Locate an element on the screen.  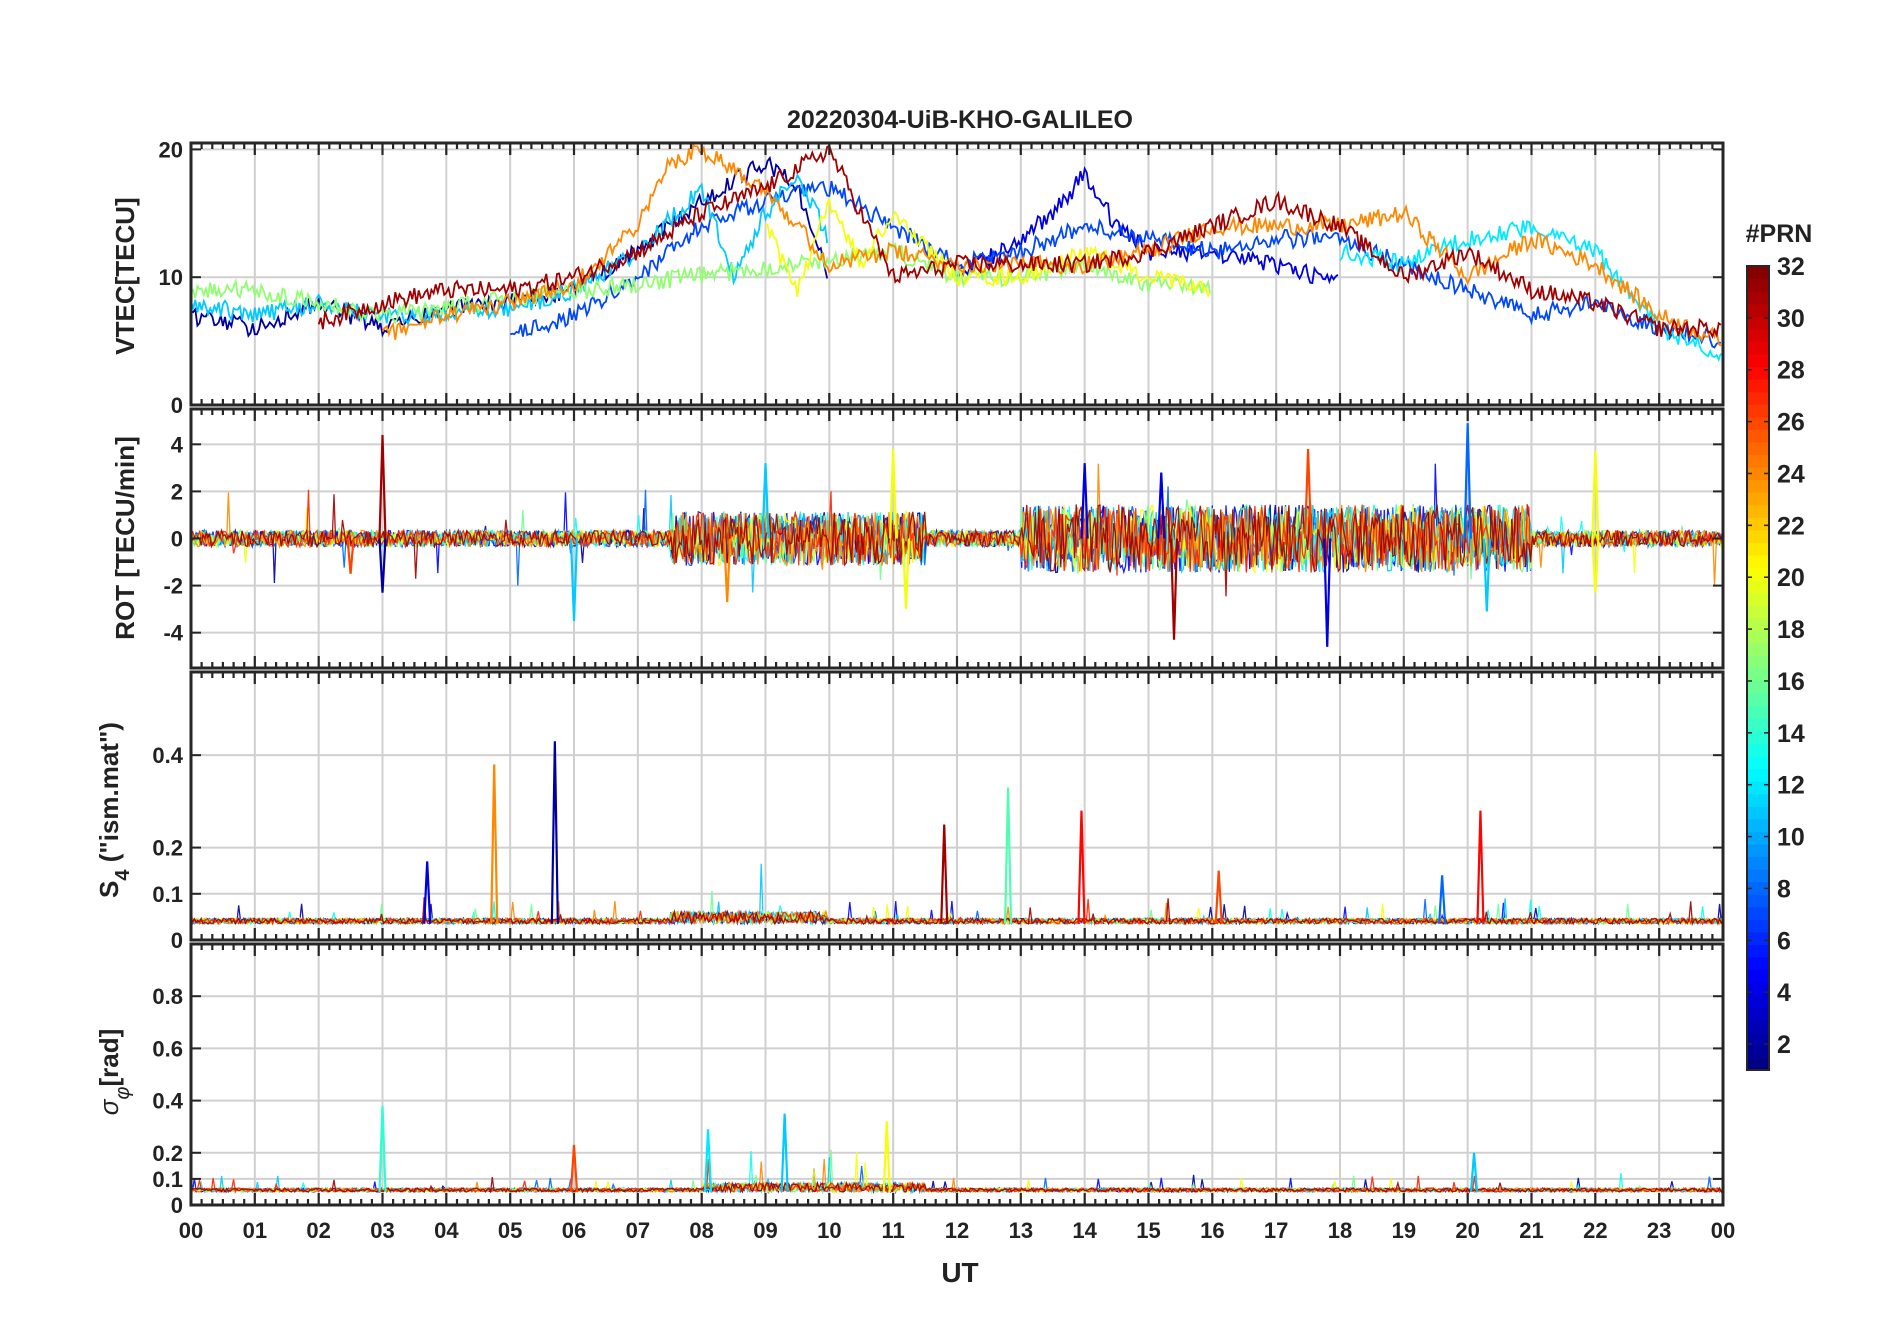
x-tick-label: 22 is located at coordinates (1595, 1230).